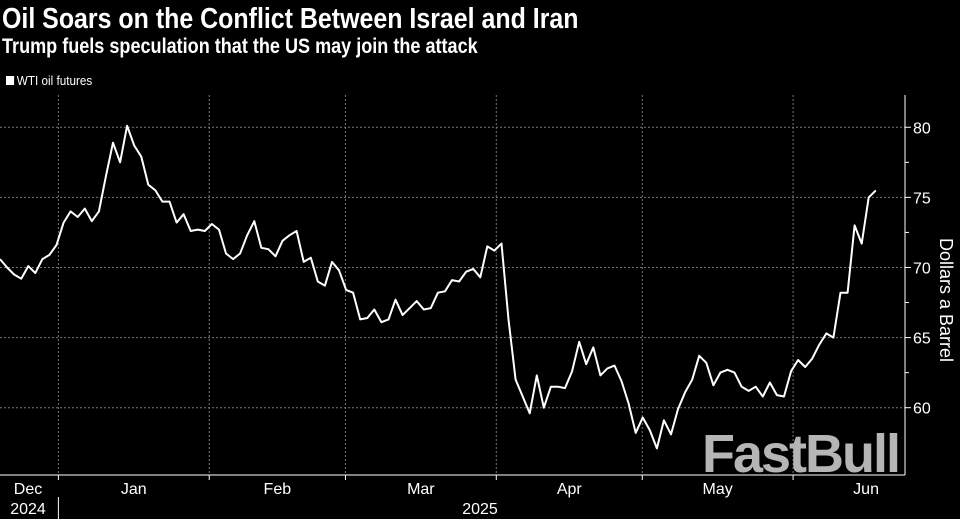 The image size is (960, 519). What do you see at coordinates (866, 489) in the screenshot?
I see `x-tick-label: Jun` at bounding box center [866, 489].